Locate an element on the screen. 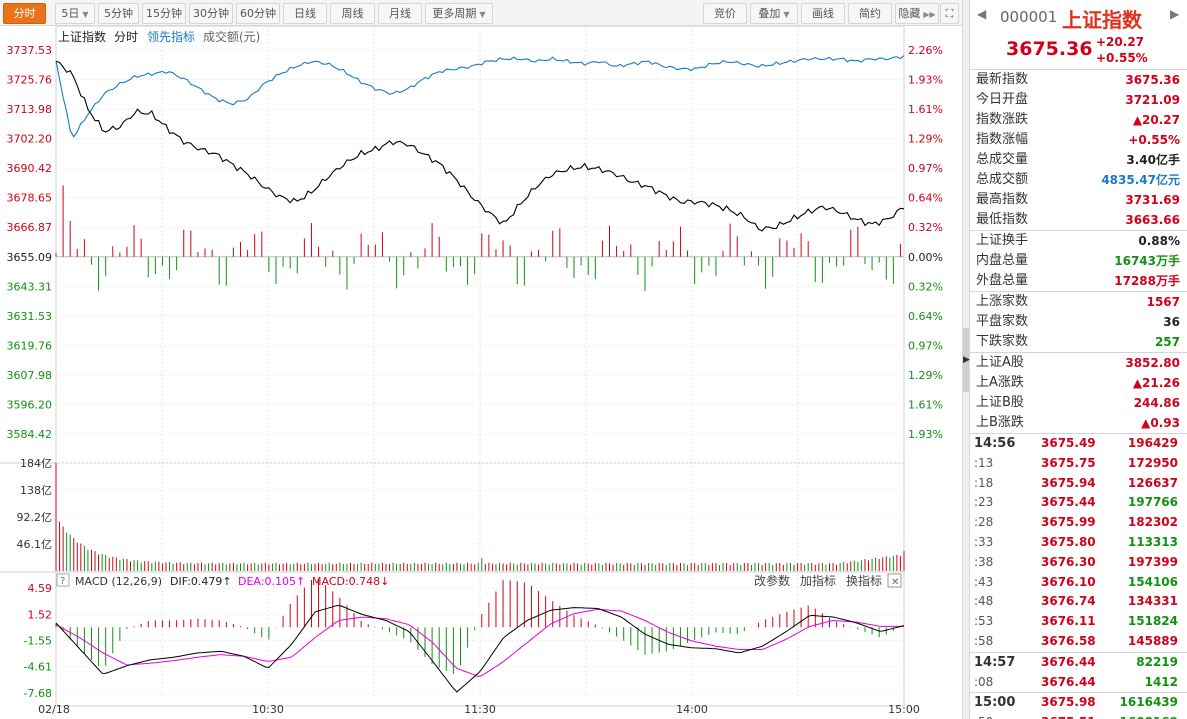  period-tab-5: 60分钟 is located at coordinates (258, 13).